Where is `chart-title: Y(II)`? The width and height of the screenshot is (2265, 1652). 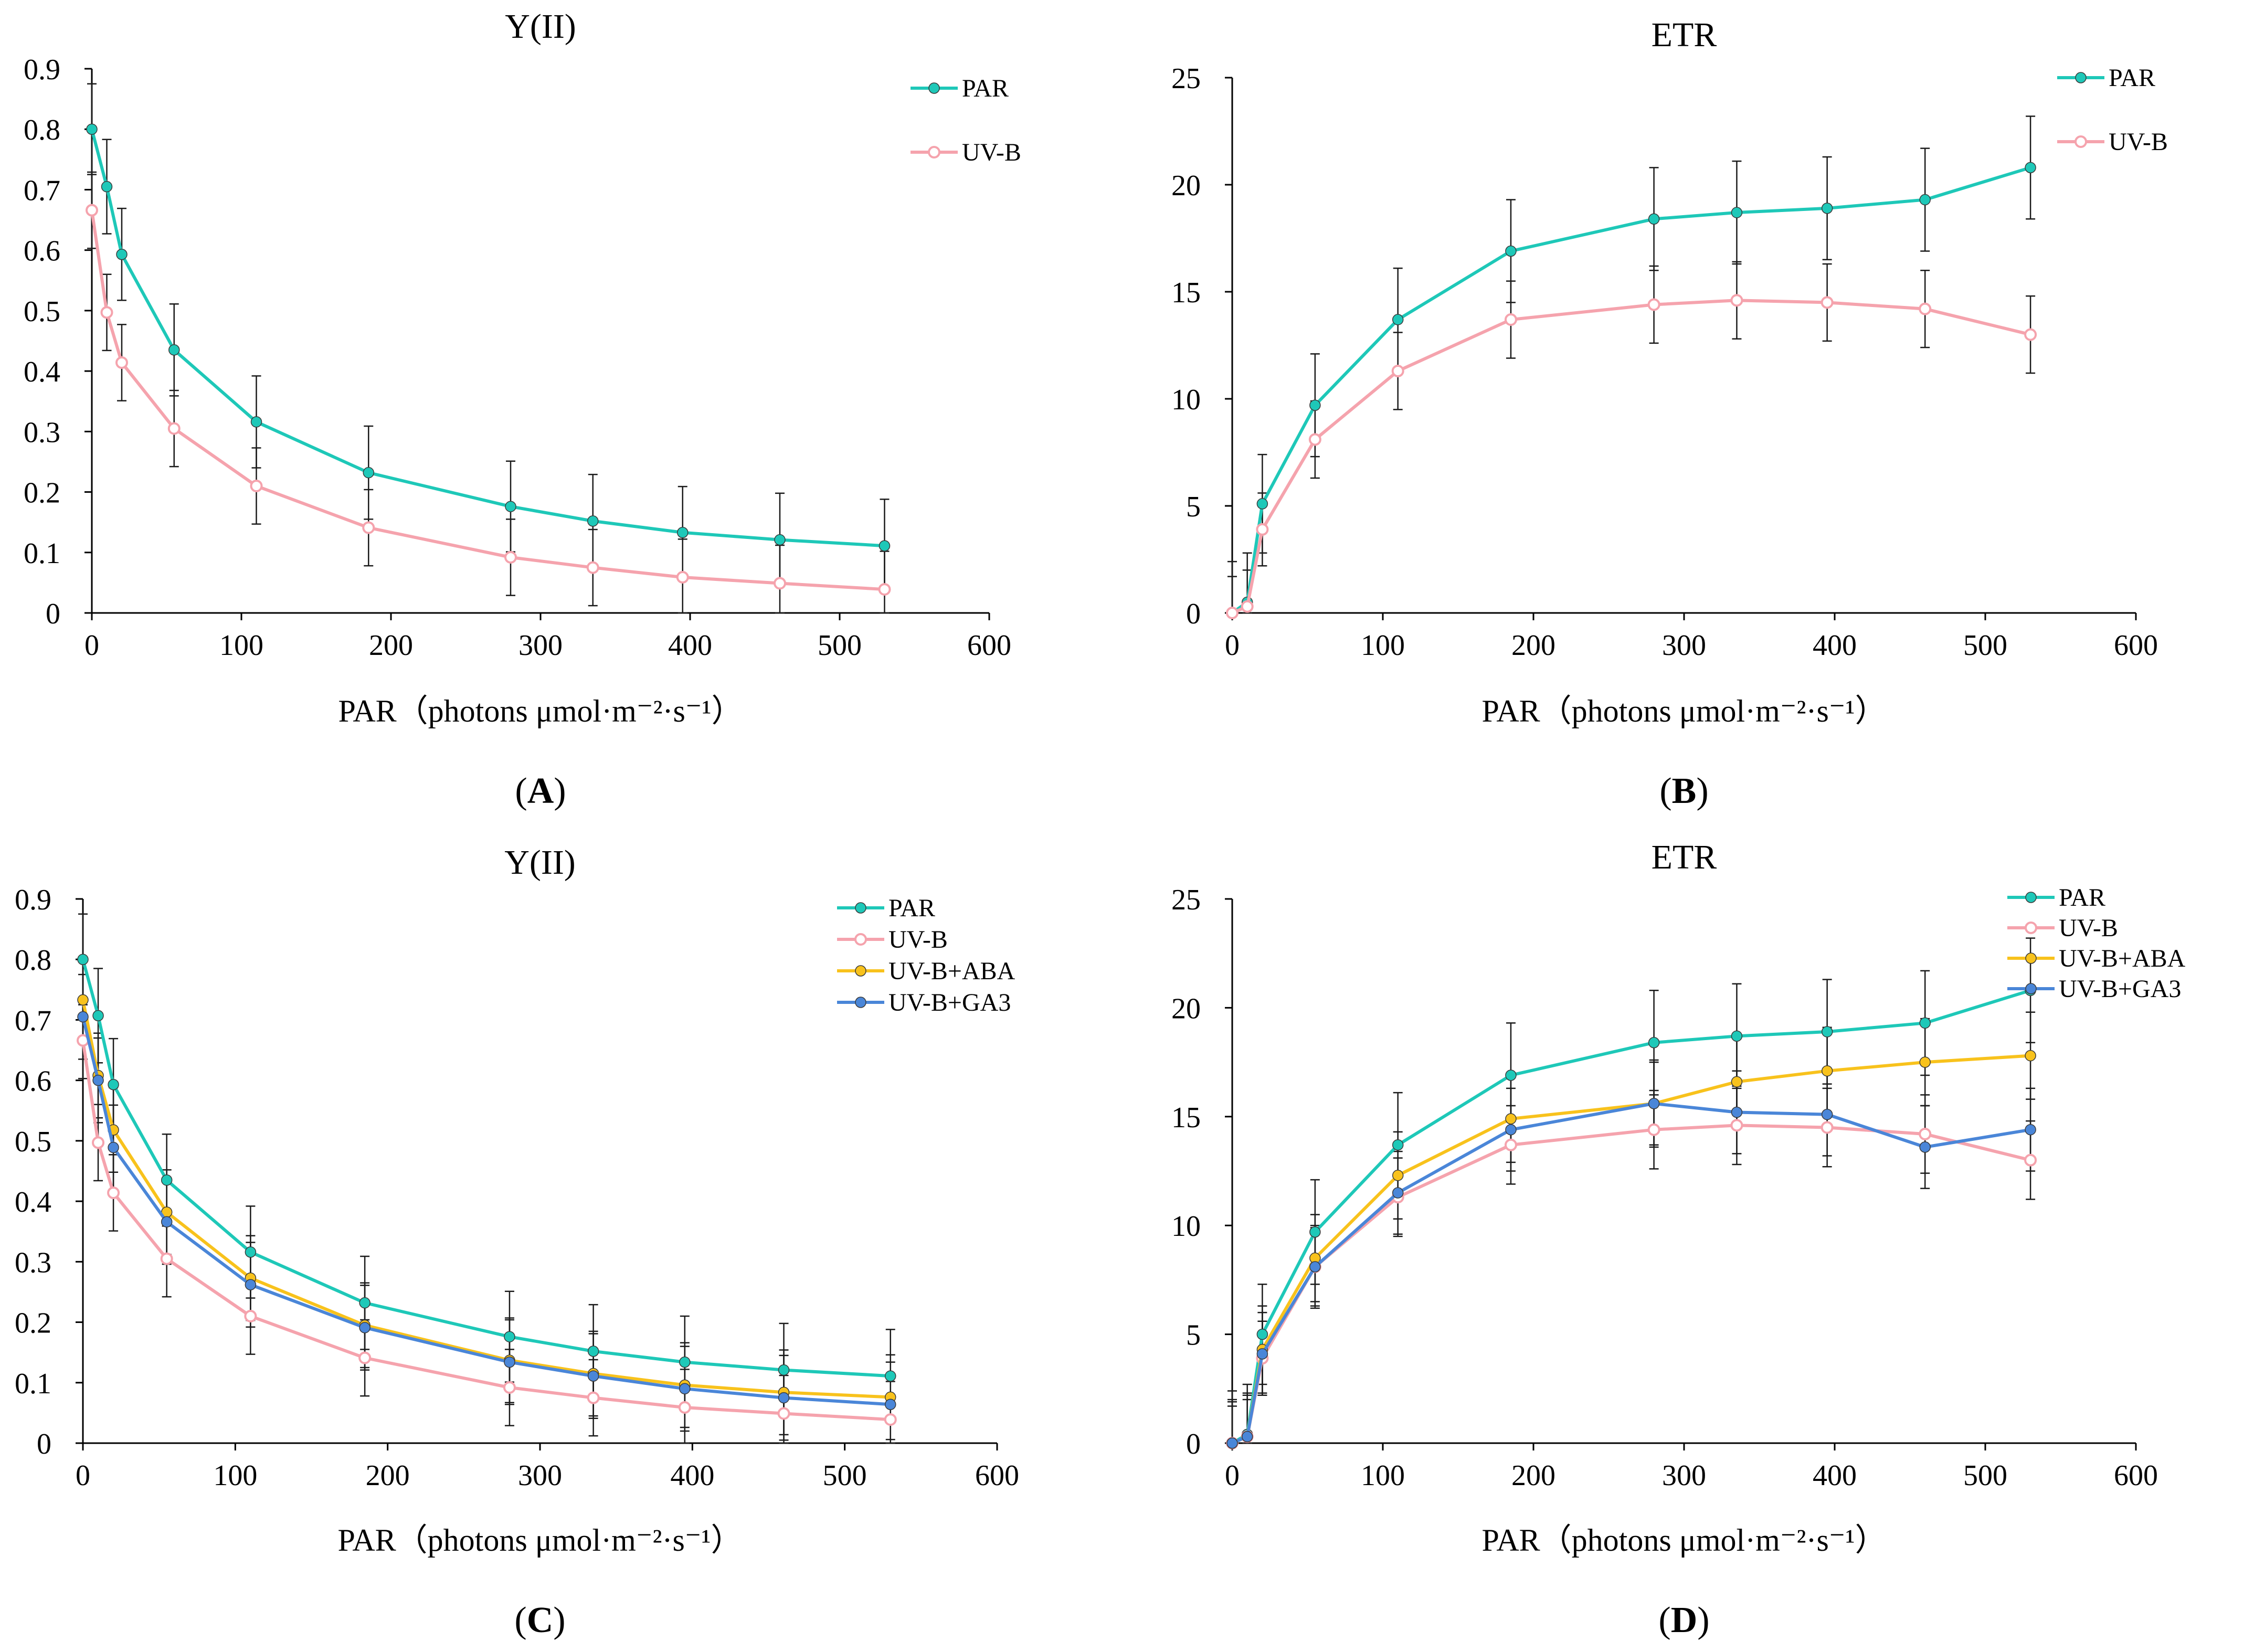
chart-title: Y(II) is located at coordinates (540, 862).